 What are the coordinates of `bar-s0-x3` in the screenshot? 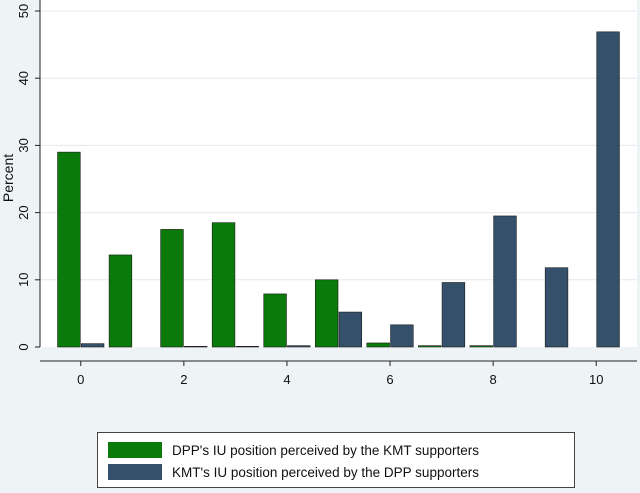 It's located at (223, 285).